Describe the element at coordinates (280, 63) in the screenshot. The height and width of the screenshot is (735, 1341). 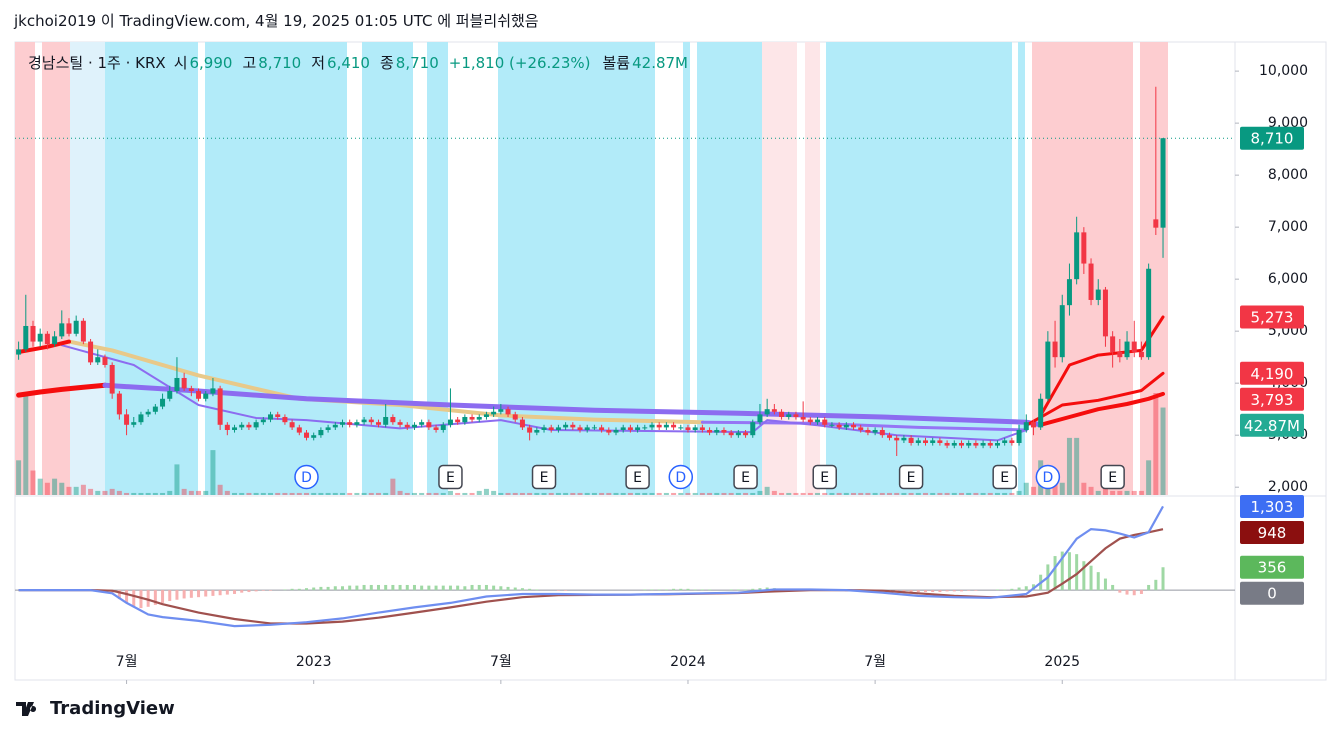
I see `legend-text: 8,710` at that location.